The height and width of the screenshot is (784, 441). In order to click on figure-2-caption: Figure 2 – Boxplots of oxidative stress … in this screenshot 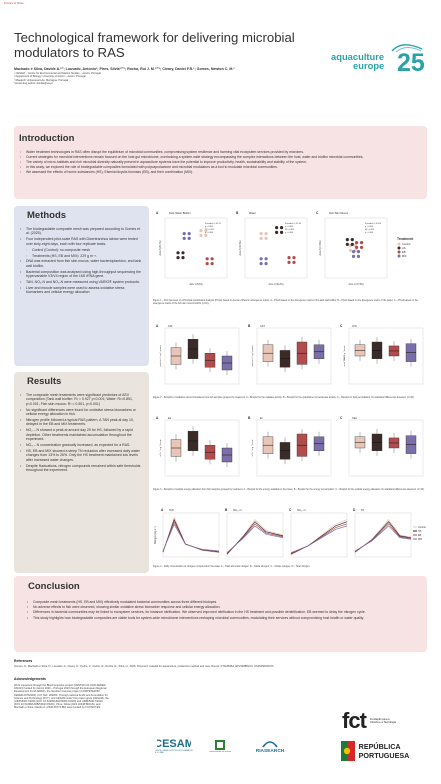, I will do `click(284, 398)`.